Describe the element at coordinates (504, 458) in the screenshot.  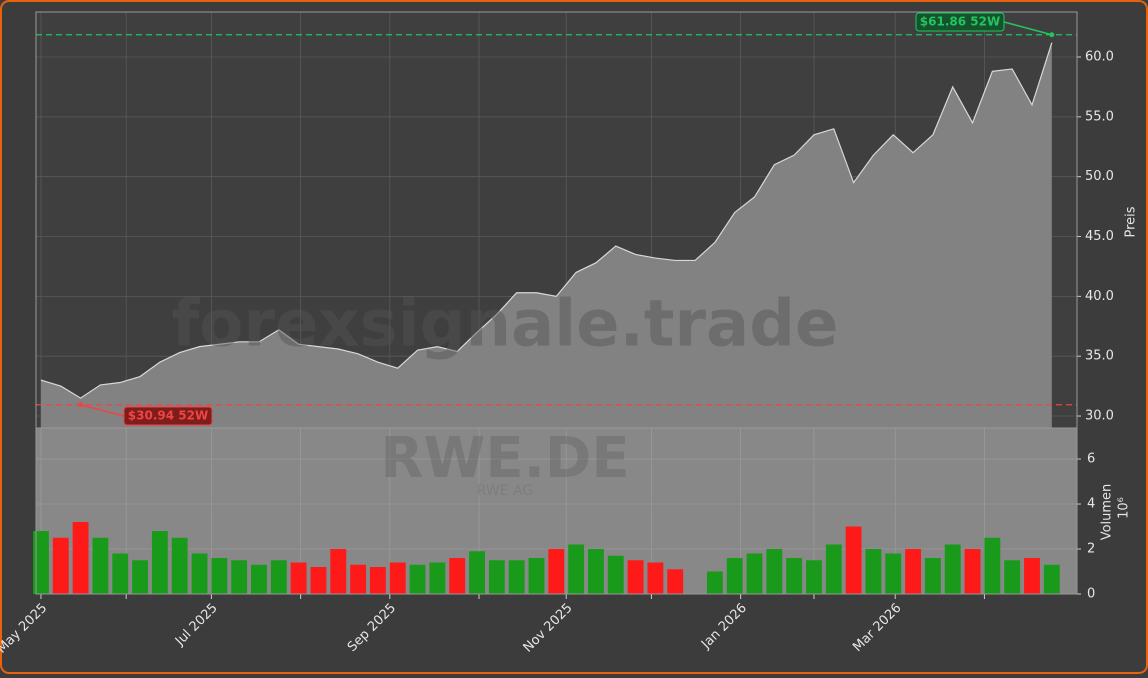
I see `ticker-watermark: RWE.DE` at that location.